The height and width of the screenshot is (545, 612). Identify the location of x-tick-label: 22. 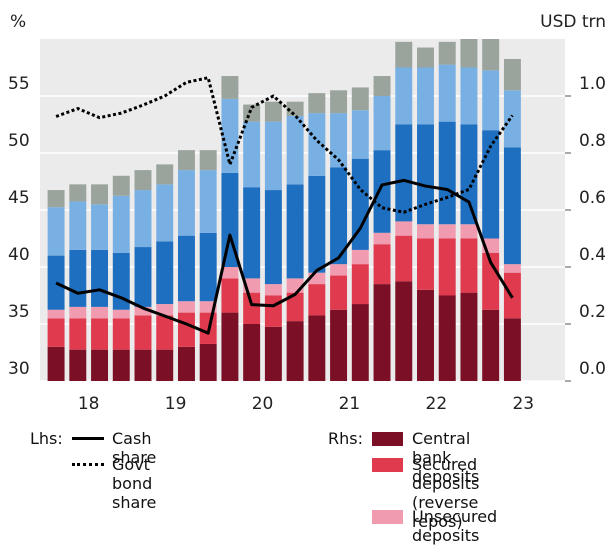
(437, 404).